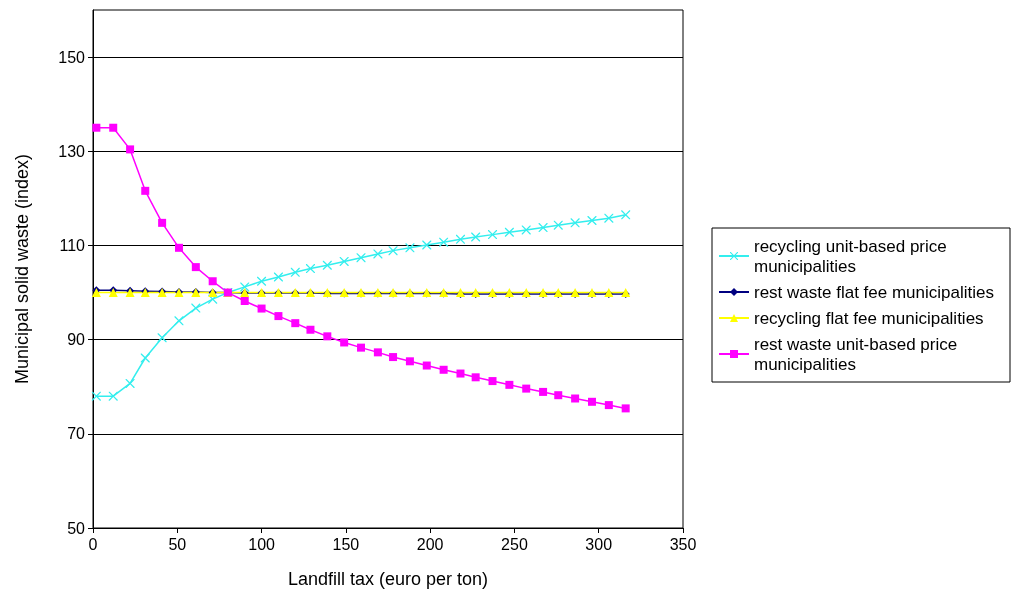 The width and height of the screenshot is (1027, 610). I want to click on y-tick-label: 110, so click(72, 245).